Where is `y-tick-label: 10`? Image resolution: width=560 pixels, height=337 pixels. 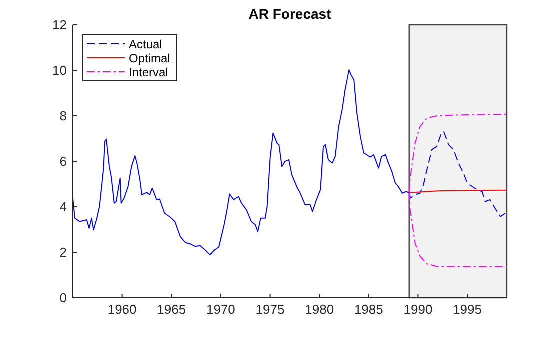
y-tick-label: 10 is located at coordinates (59, 70).